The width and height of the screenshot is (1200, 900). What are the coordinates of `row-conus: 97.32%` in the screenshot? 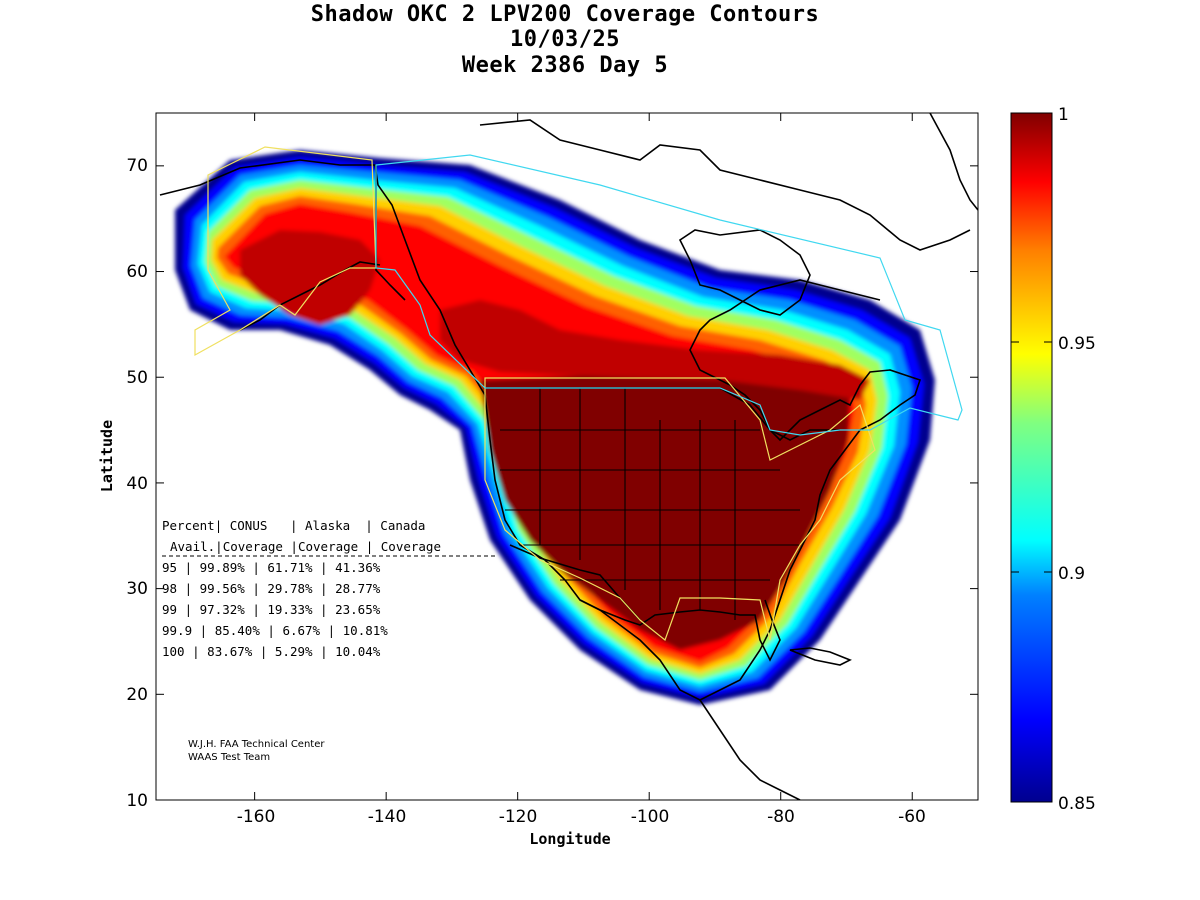 It's located at (223, 609).